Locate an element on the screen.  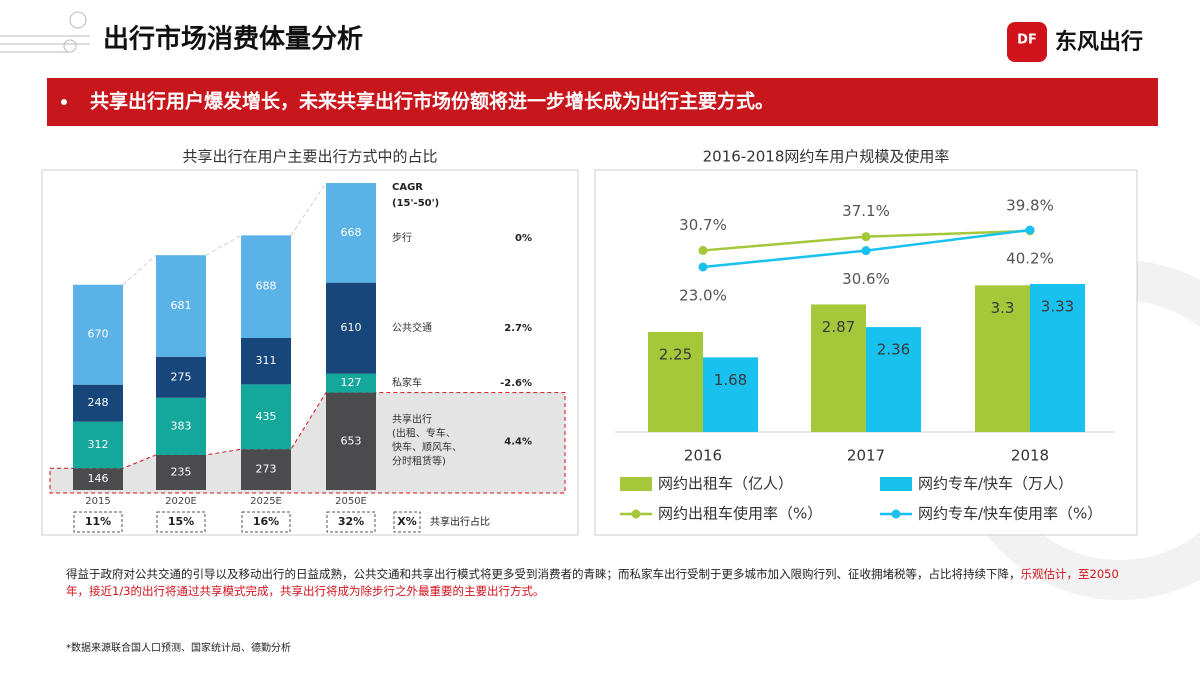
share-label: 16% is located at coordinates (266, 521).